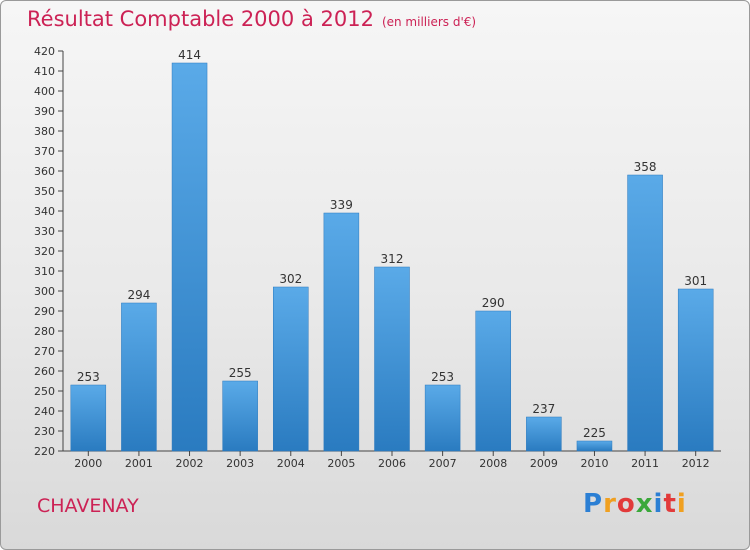 This screenshot has width=750, height=550. I want to click on logo-letter: t, so click(670, 504).